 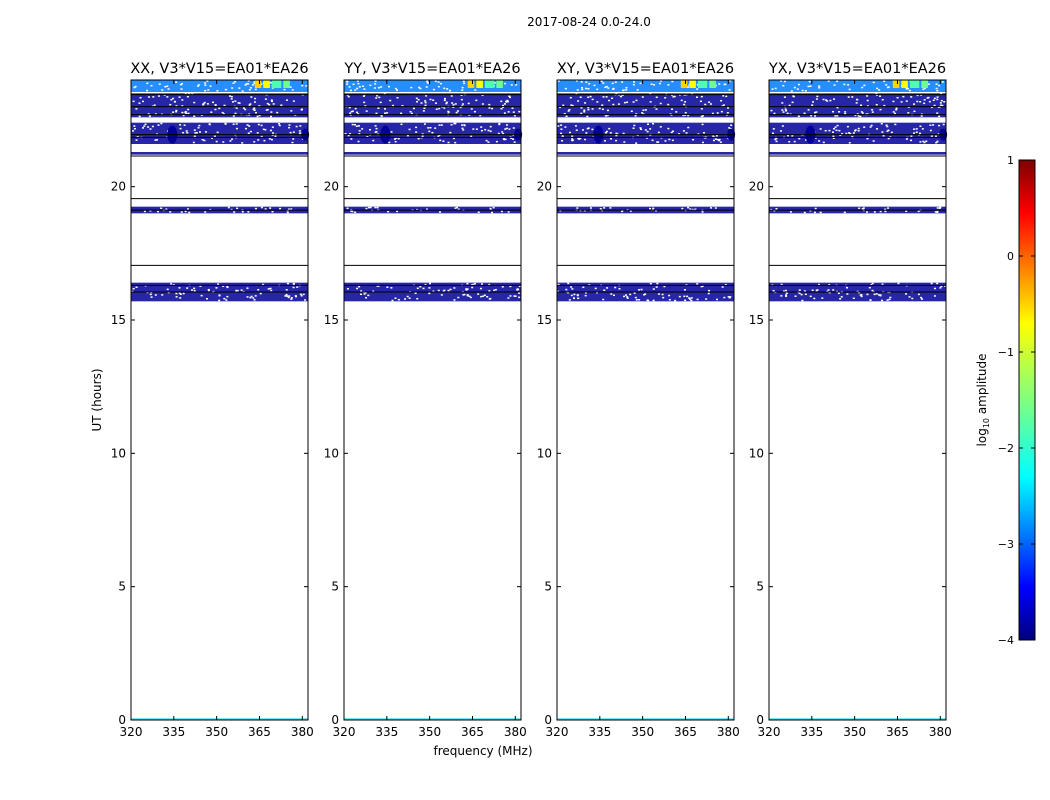 I want to click on colorbar-tick-label: −4, so click(x=1006, y=640).